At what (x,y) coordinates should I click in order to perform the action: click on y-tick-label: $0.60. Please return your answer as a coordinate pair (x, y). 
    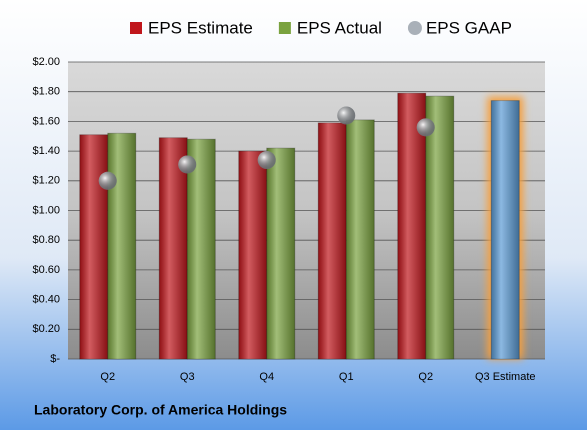
    Looking at the image, I should click on (46, 270).